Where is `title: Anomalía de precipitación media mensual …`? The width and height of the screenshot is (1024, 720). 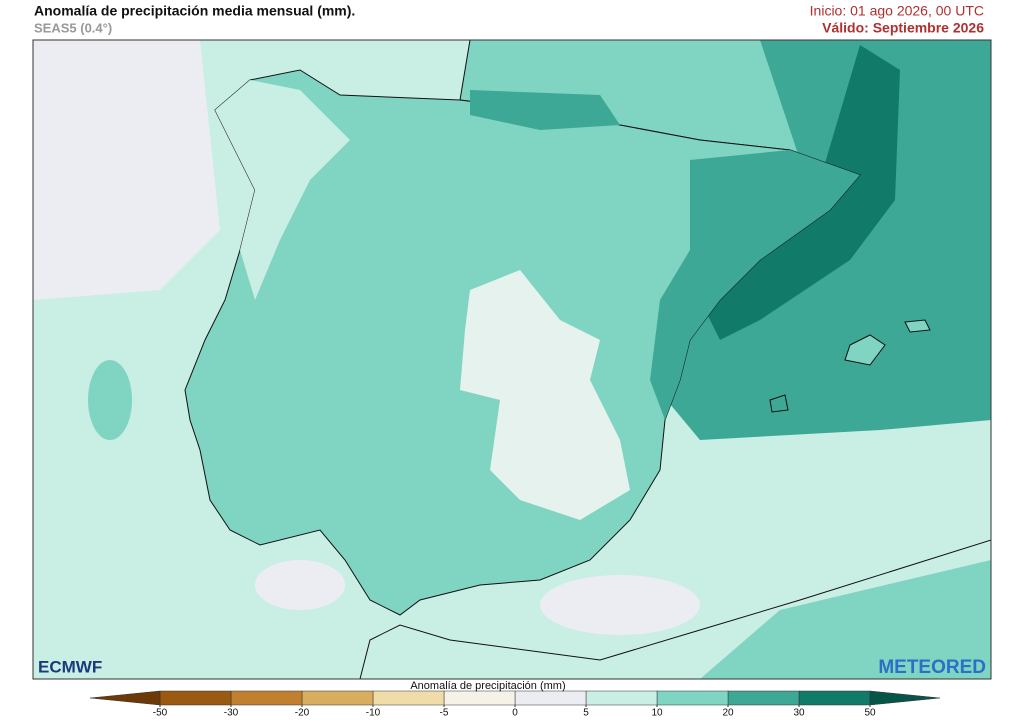 title: Anomalía de precipitación media mensual … is located at coordinates (194, 11).